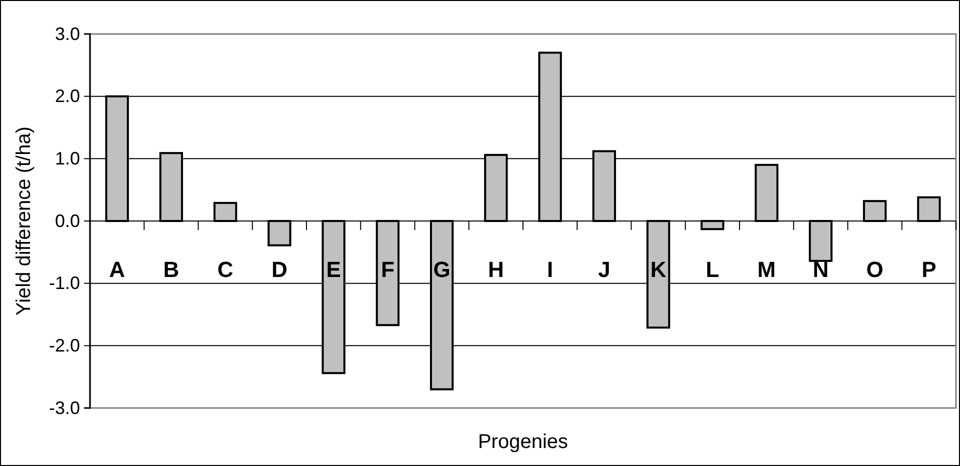 The height and width of the screenshot is (466, 960). Describe the element at coordinates (279, 269) in the screenshot. I see `x-tick-label: D` at that location.